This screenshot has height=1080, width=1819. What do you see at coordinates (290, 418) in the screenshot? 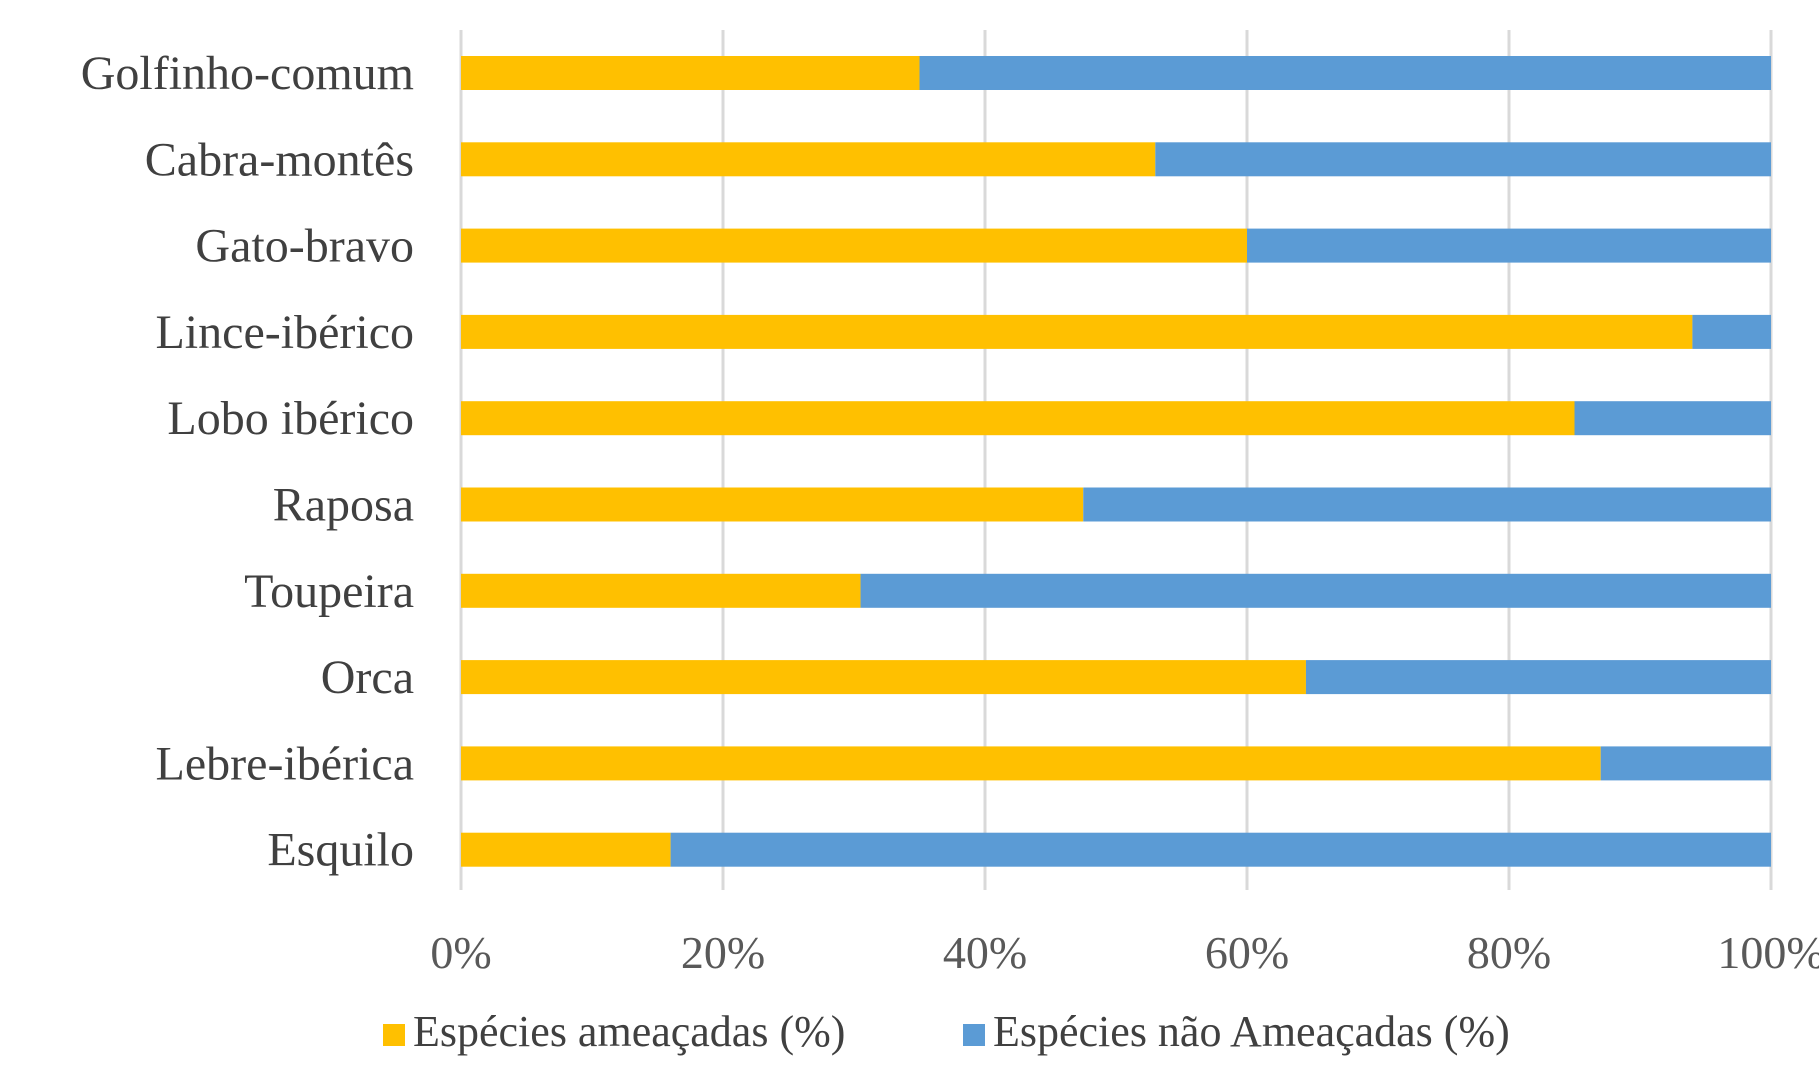
I see `category-label: Lobo ibérico` at bounding box center [290, 418].